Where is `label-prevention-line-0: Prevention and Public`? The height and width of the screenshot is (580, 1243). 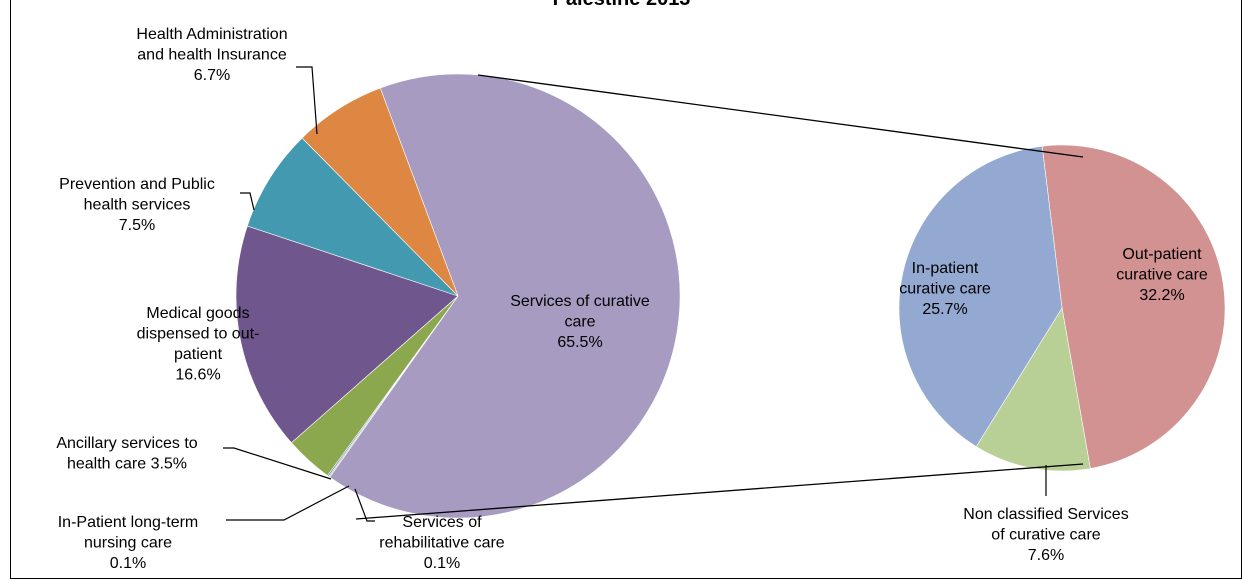 label-prevention-line-0: Prevention and Public is located at coordinates (137, 184).